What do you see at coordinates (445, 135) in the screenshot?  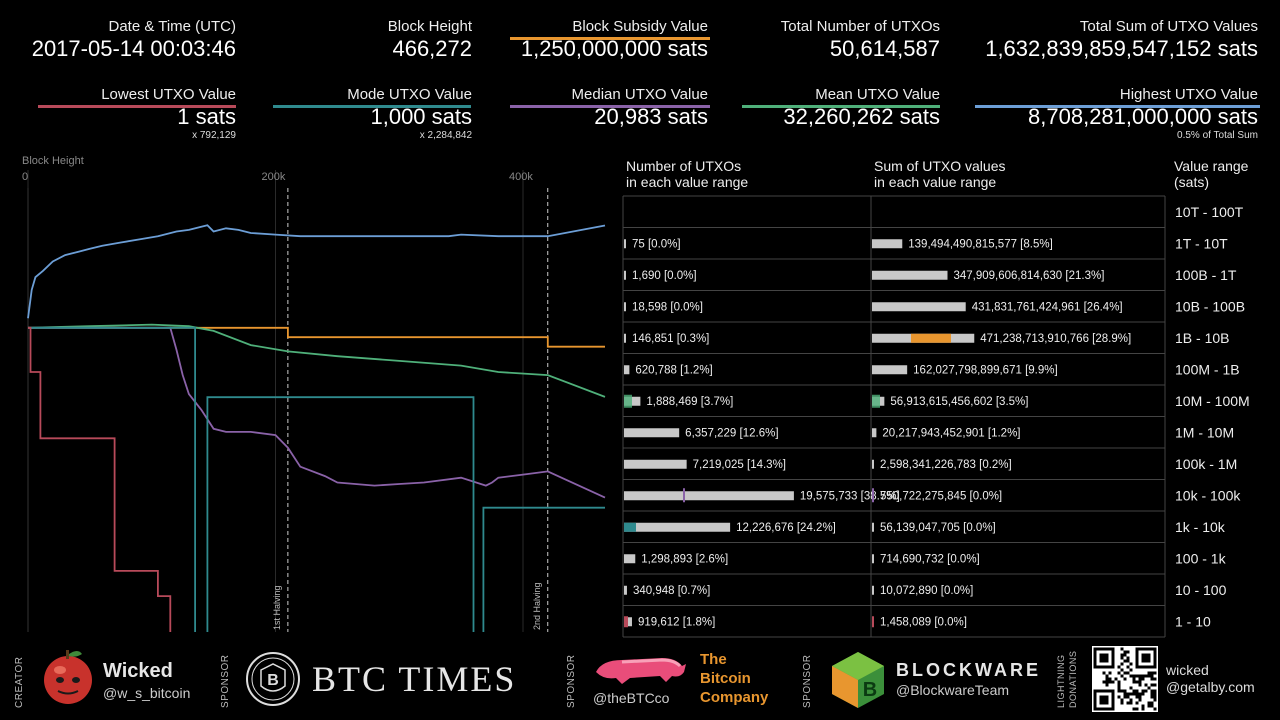 I see `stat-subvalue: x 2,284,842` at bounding box center [445, 135].